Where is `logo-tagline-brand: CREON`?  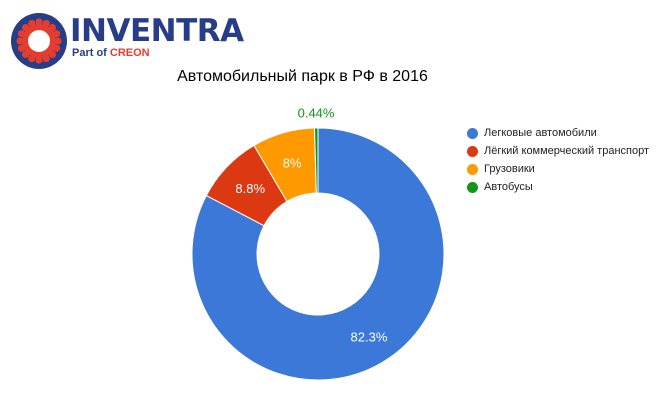
logo-tagline-brand: CREON is located at coordinates (129, 53).